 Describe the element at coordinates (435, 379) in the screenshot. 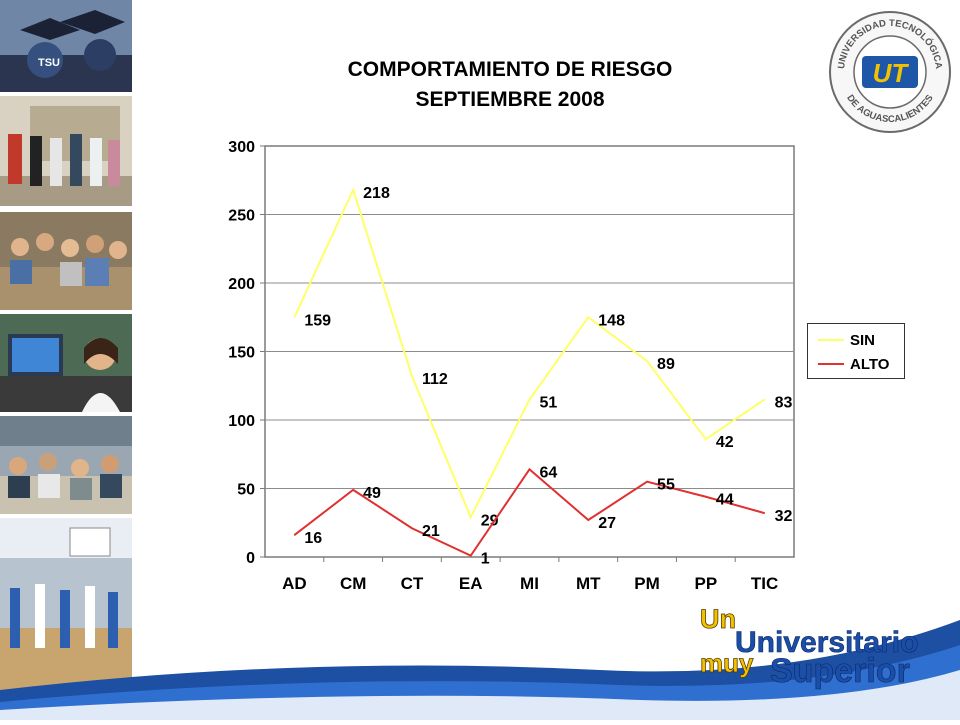

I see `data-label-sin: 112` at that location.